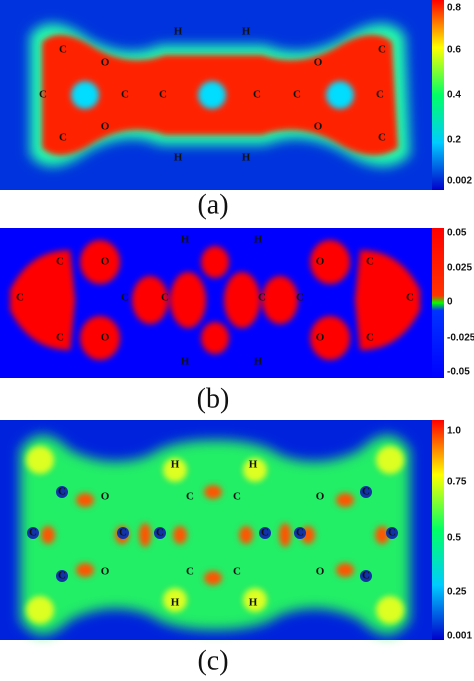 This screenshot has width=474, height=681. I want to click on colorbar-tick-label: -0.05, so click(458, 372).